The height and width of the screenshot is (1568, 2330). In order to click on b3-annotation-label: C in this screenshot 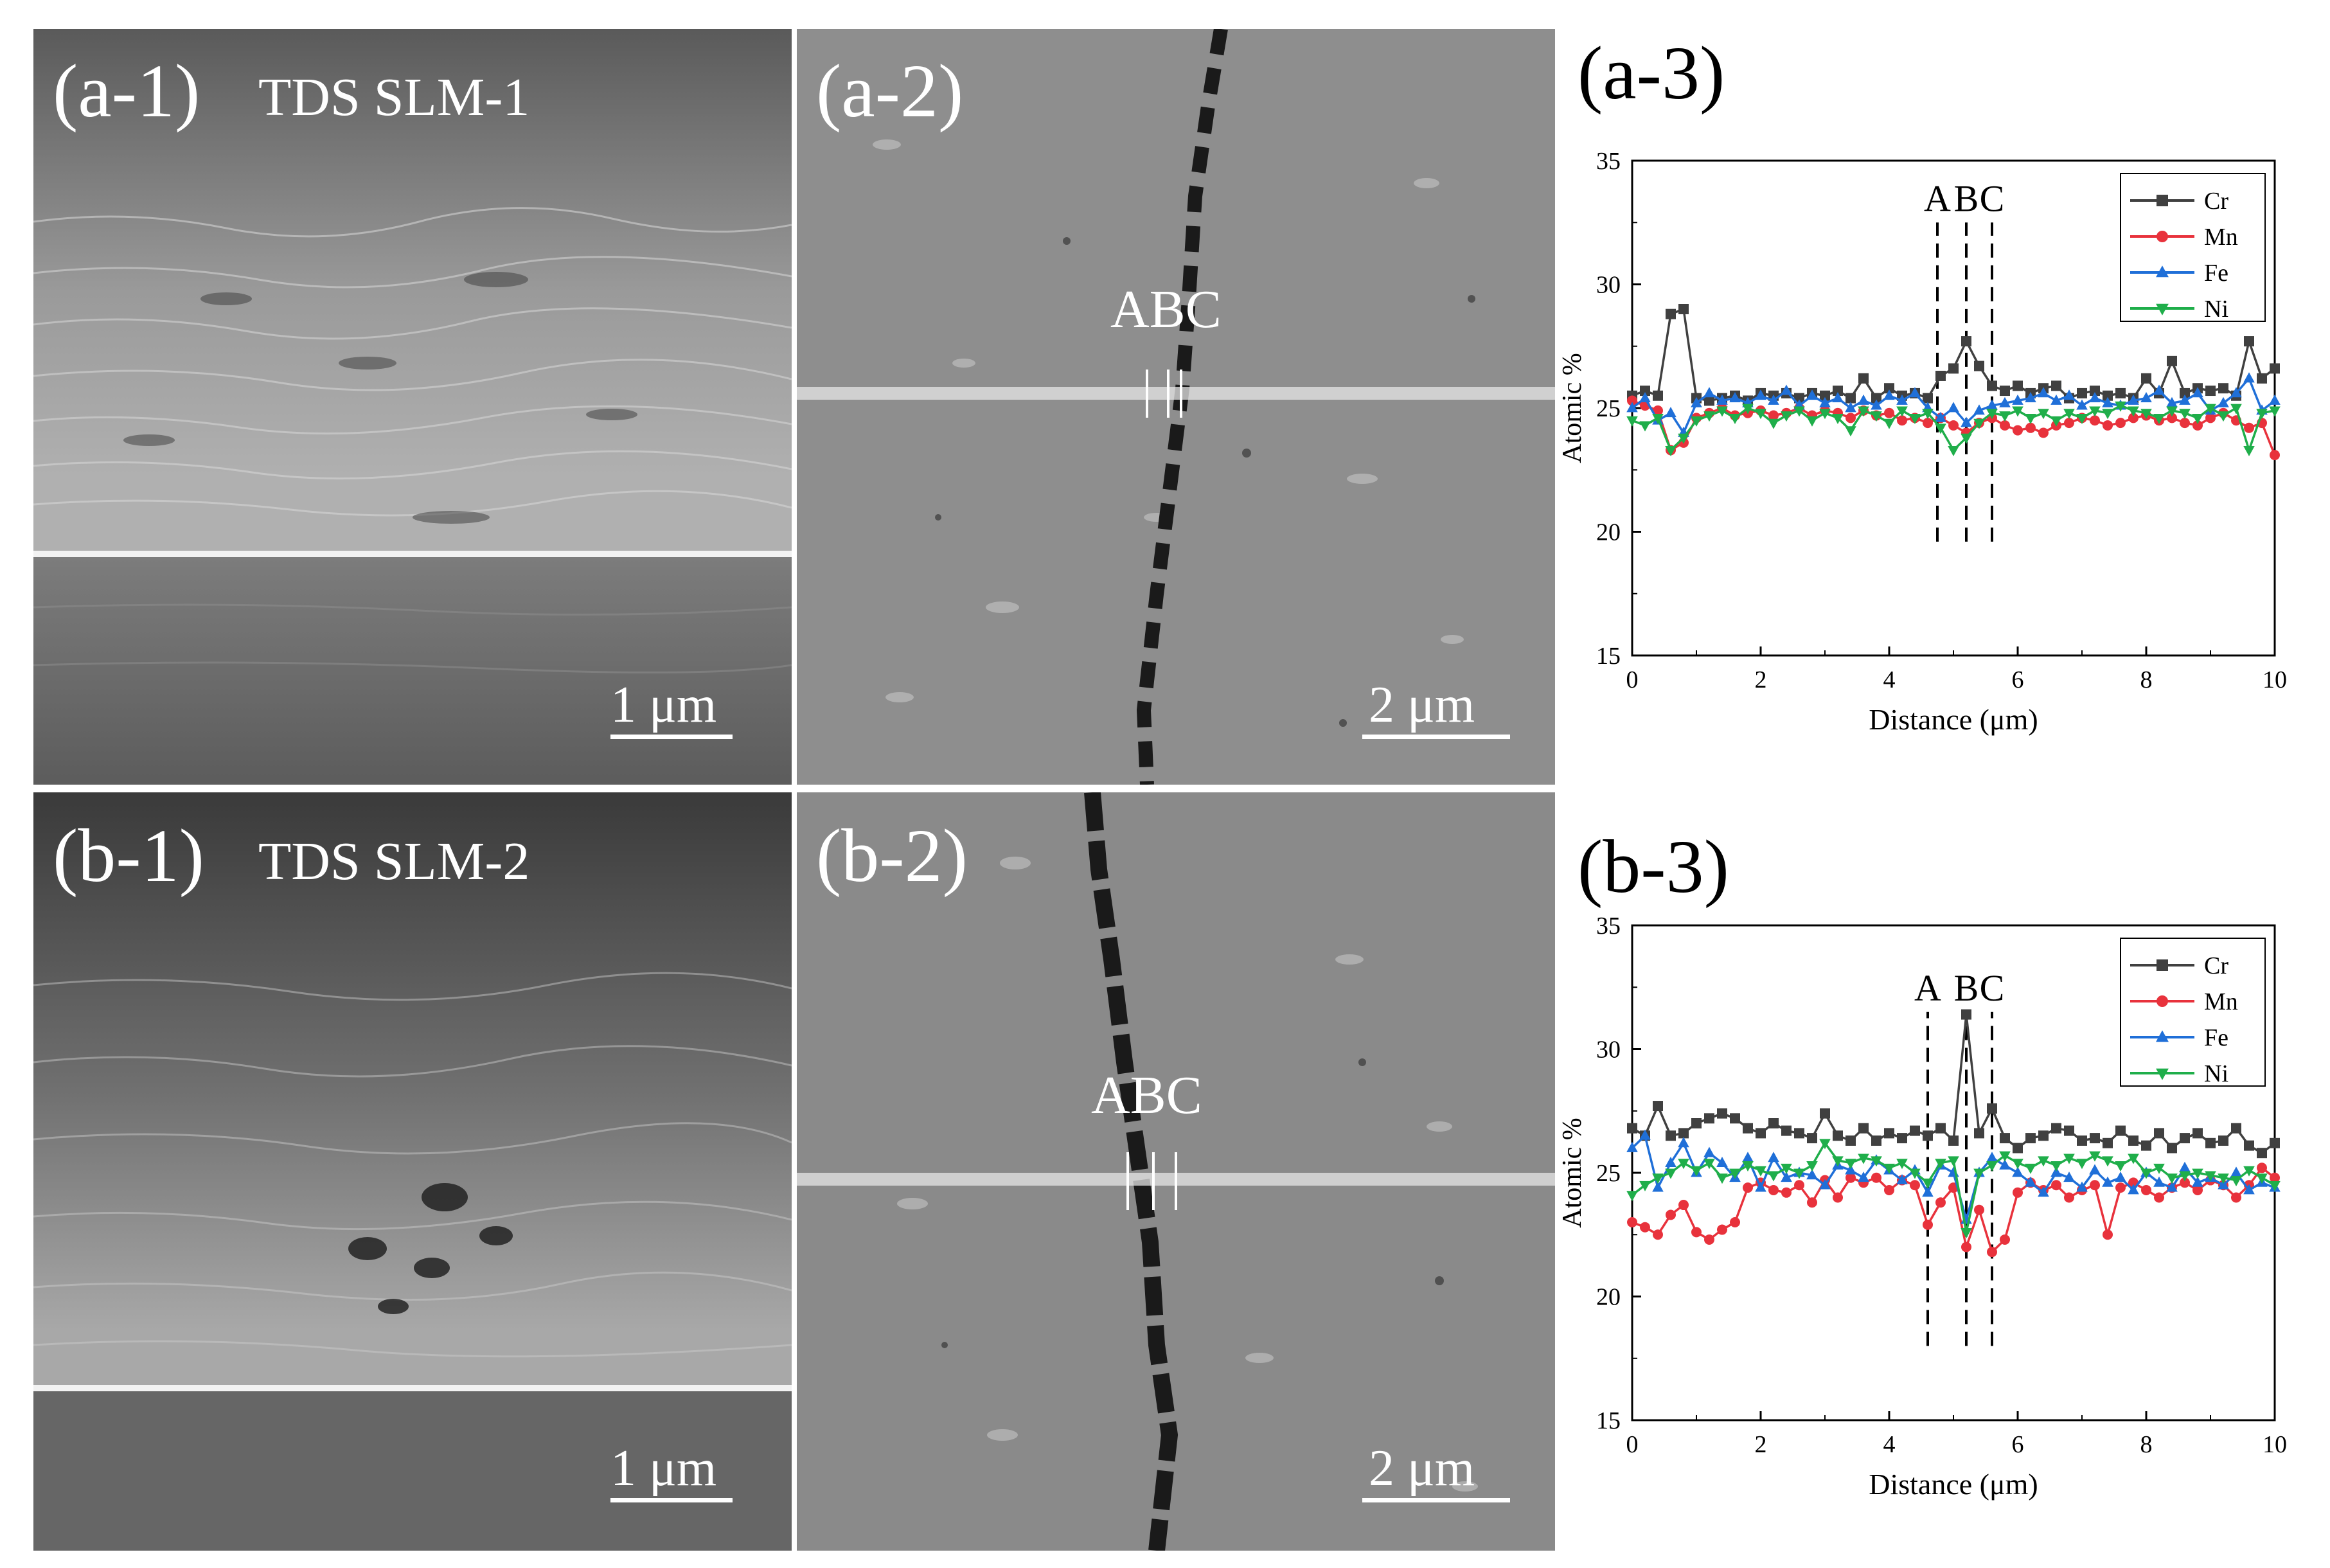, I will do `click(1992, 988)`.